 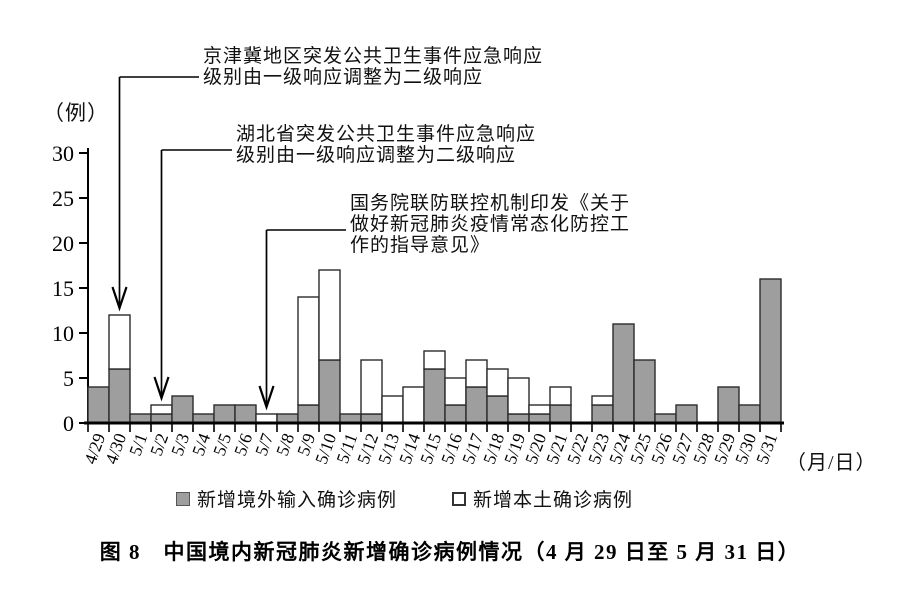 What do you see at coordinates (623, 373) in the screenshot?
I see `bar-imported-5/24` at bounding box center [623, 373].